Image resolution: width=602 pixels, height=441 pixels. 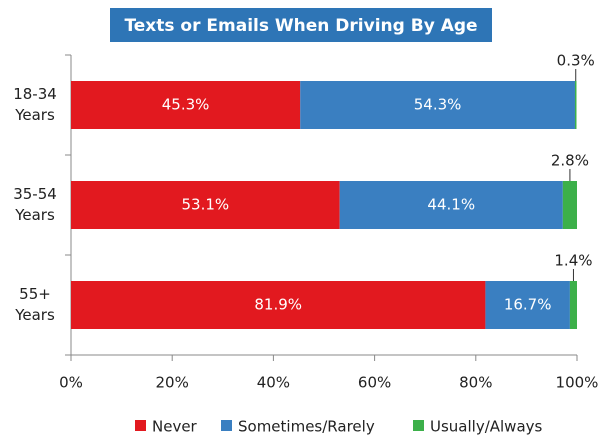 I want to click on value-label: 53.1%, so click(x=206, y=205).